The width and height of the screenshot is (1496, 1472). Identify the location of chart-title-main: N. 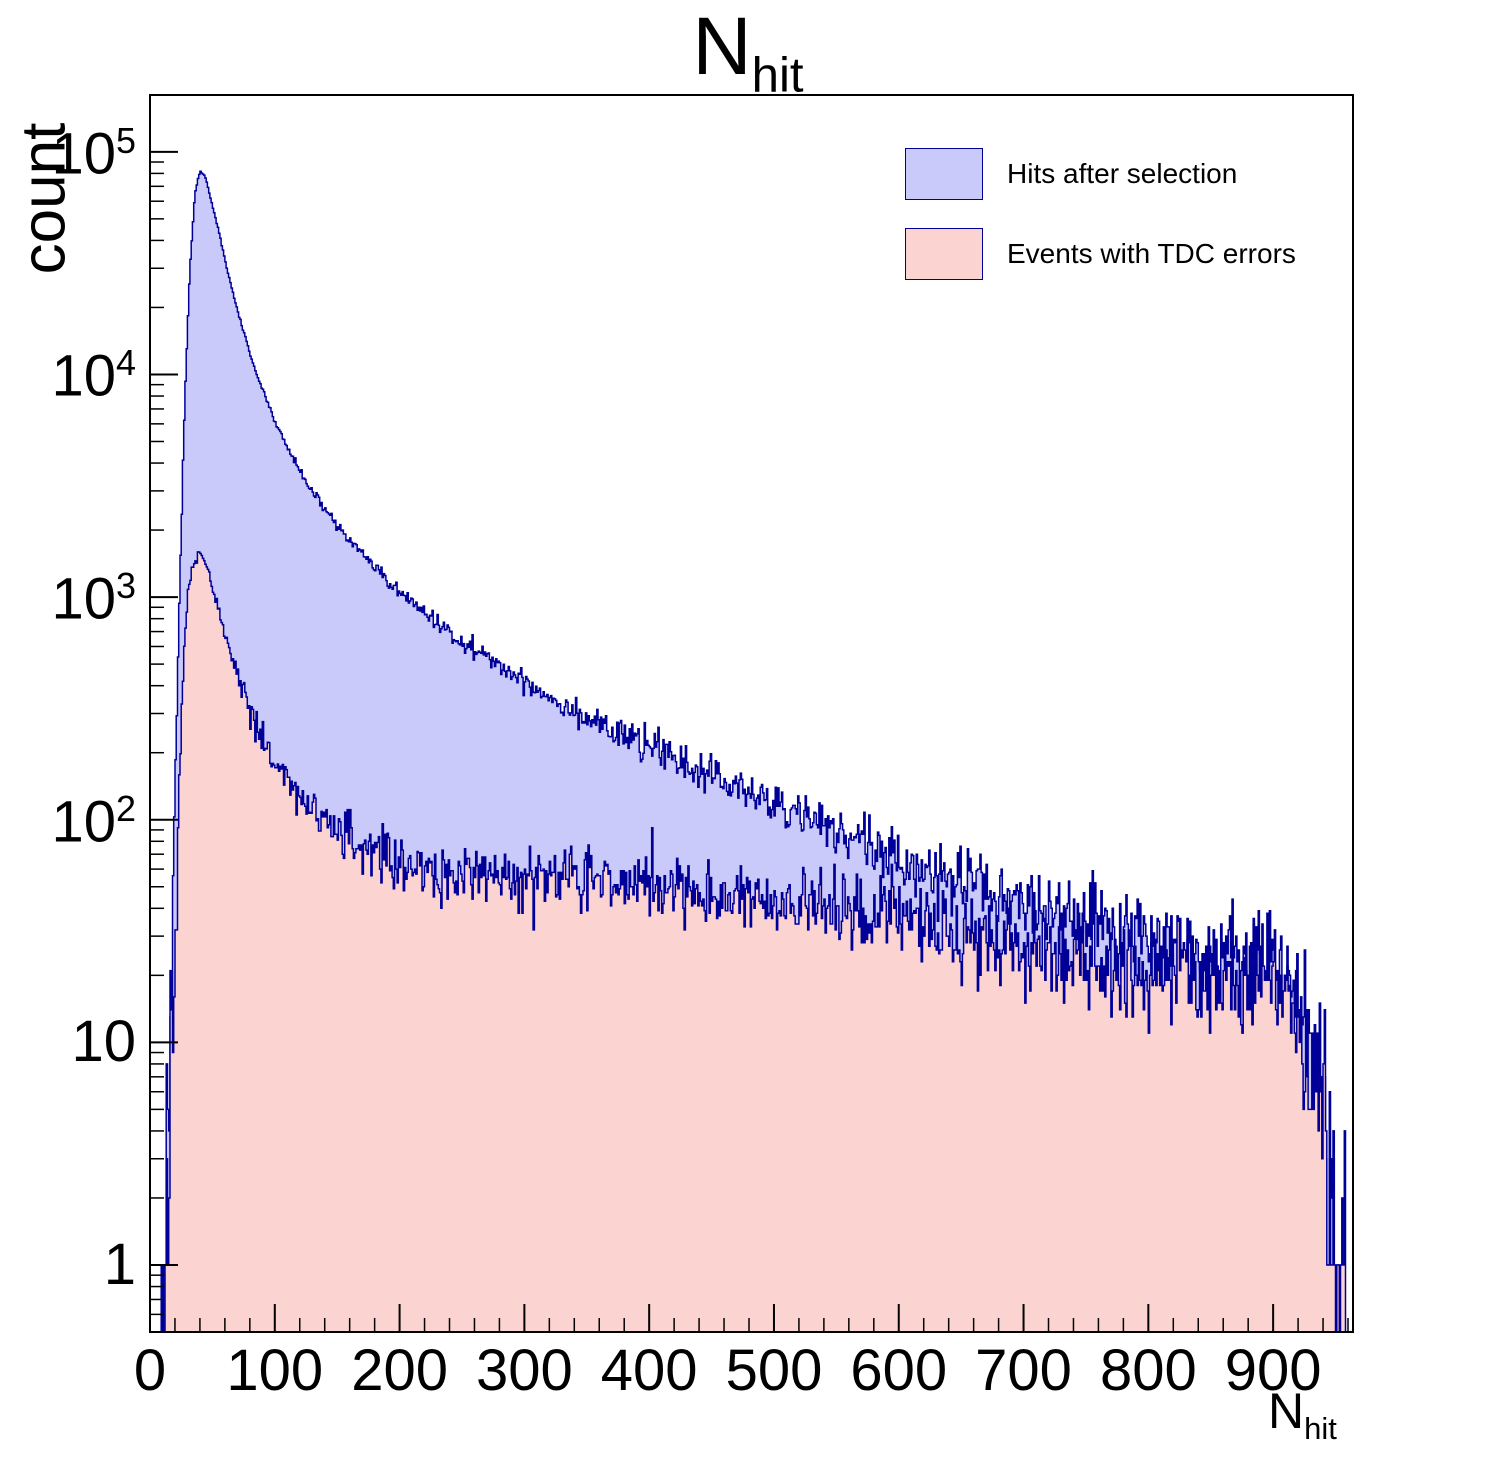
(722, 46).